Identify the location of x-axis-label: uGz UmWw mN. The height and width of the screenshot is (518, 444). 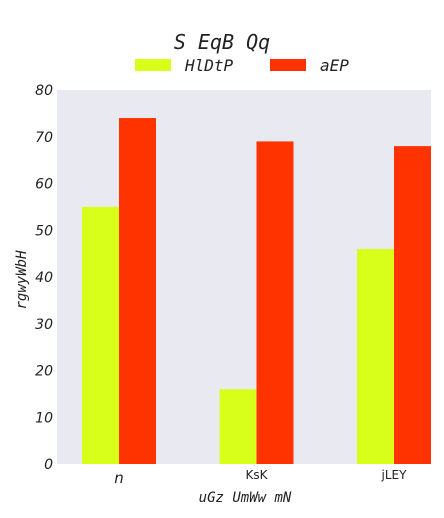
(245, 498).